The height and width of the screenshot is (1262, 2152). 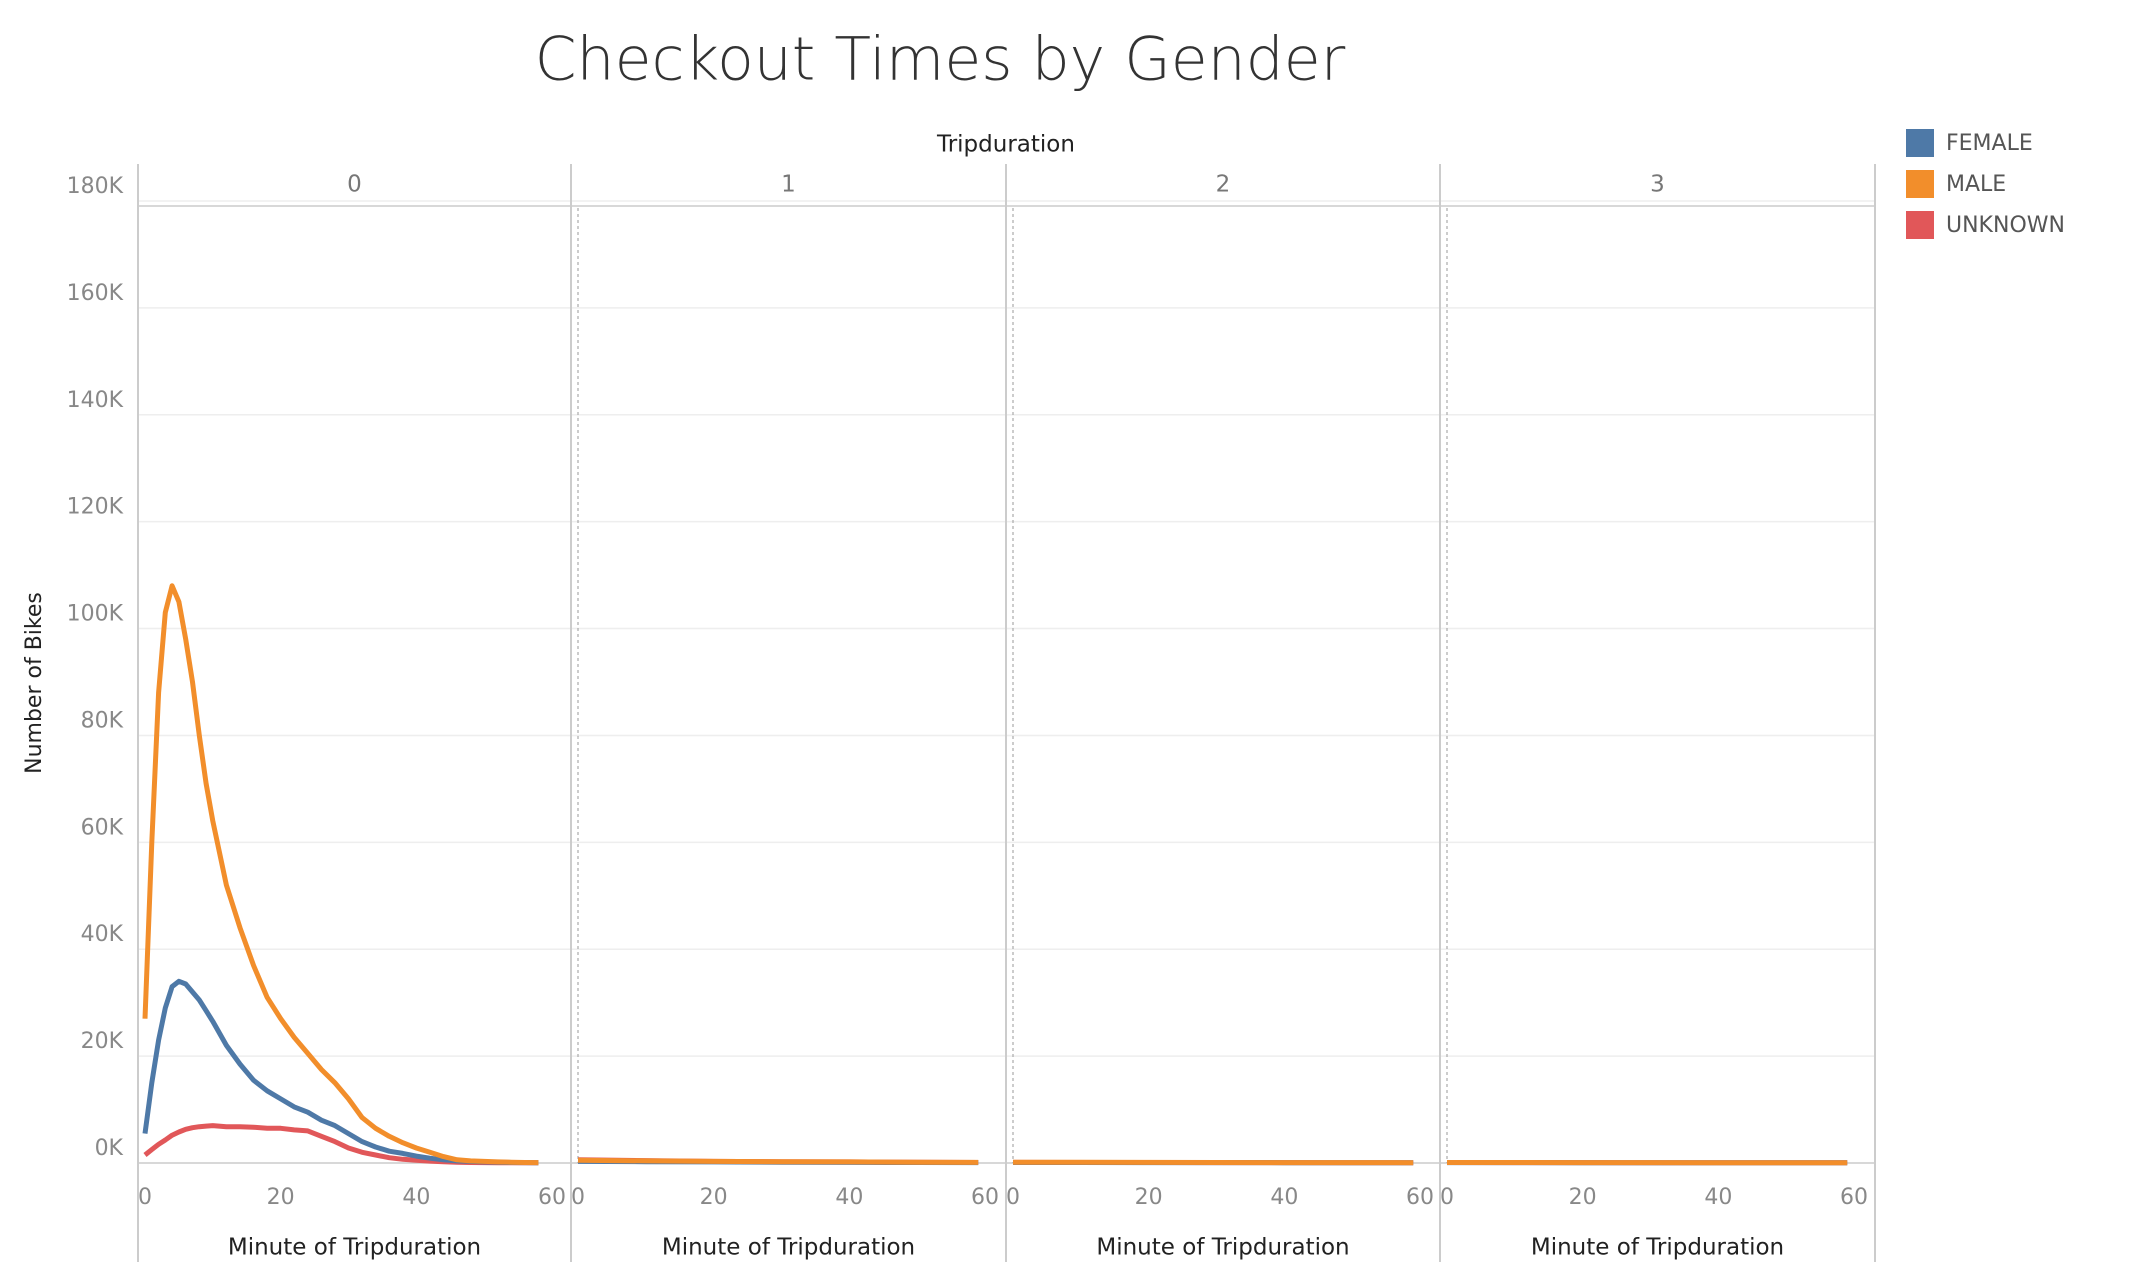 What do you see at coordinates (109, 1148) in the screenshot?
I see `y-tick-label: 0K` at bounding box center [109, 1148].